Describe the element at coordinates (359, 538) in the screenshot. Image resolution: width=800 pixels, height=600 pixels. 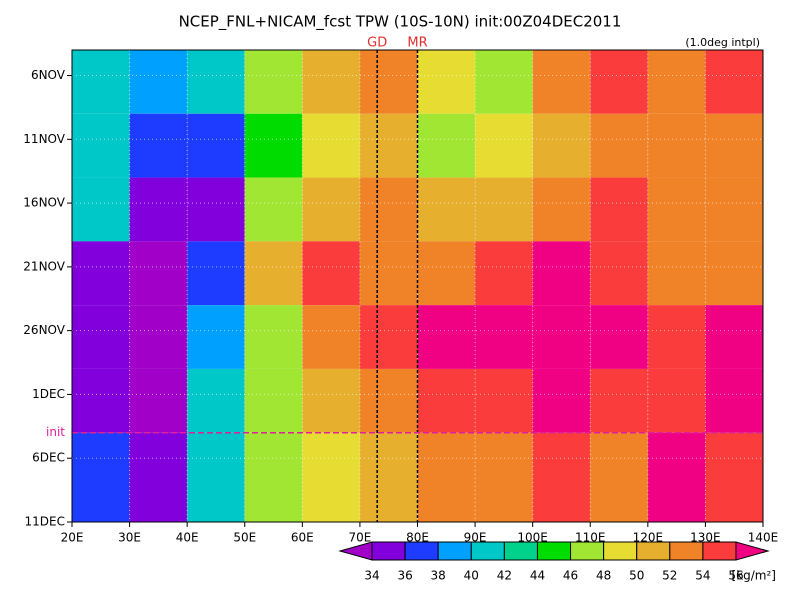
I see `x-tick-label: 70E` at that location.